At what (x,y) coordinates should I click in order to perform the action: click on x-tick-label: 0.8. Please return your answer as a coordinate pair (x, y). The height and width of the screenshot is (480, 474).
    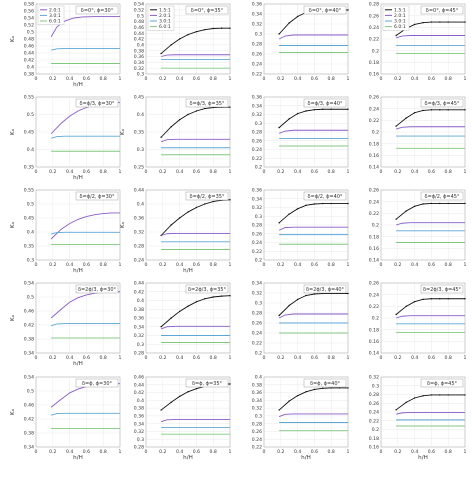
    Looking at the image, I should click on (103, 172).